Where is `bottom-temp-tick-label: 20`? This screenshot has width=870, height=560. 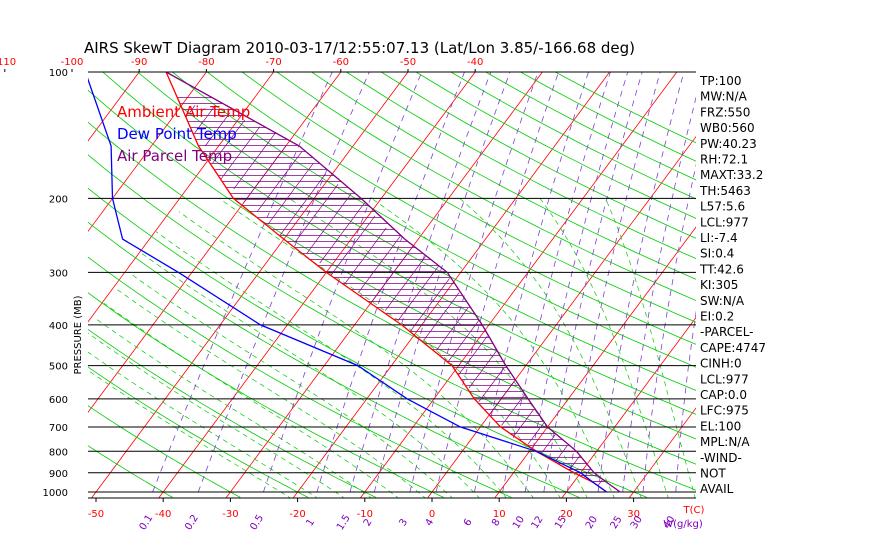
bottom-temp-tick-label: 20 is located at coordinates (566, 514).